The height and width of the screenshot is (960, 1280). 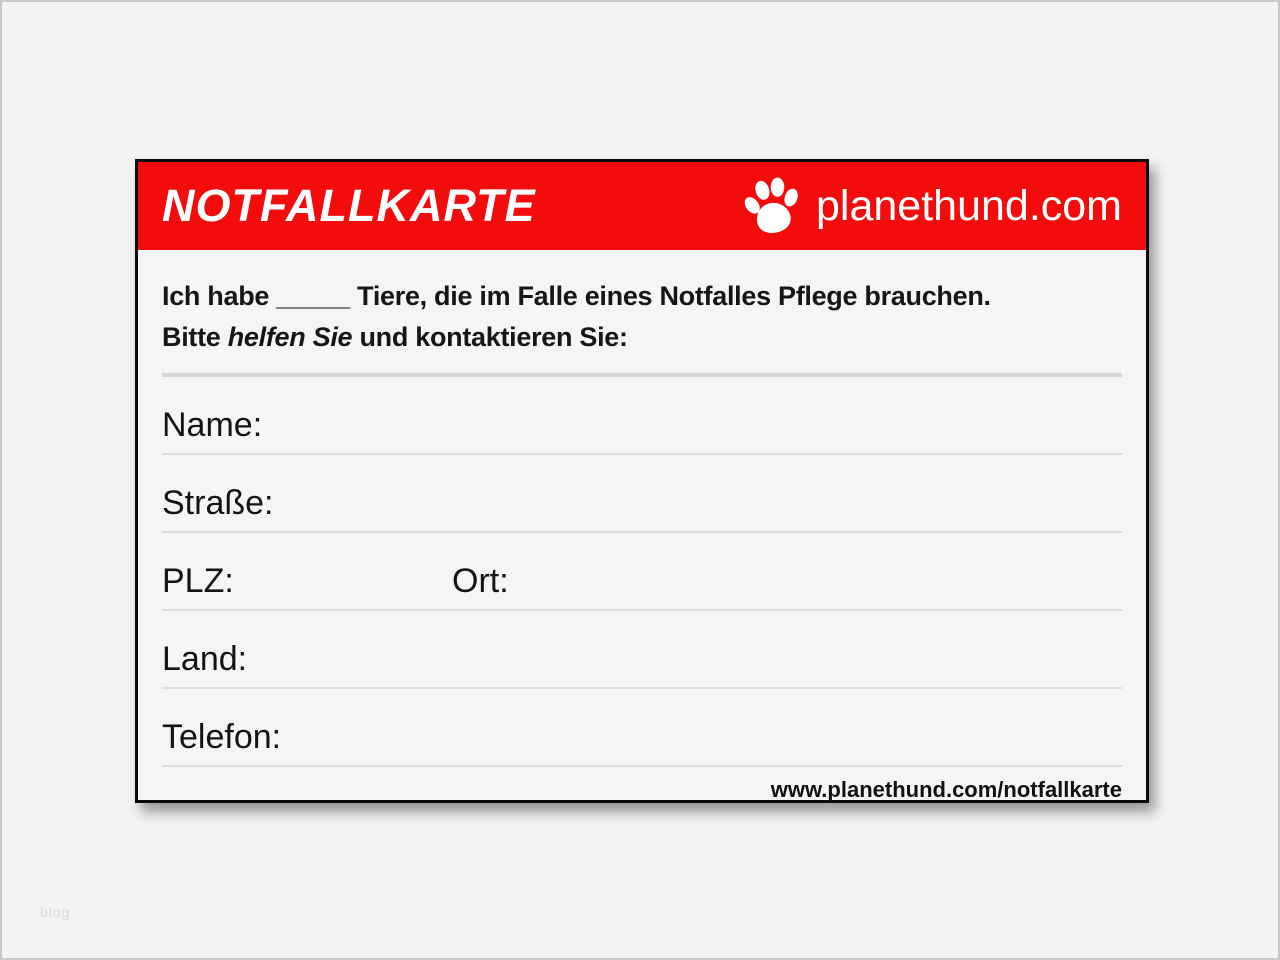 I want to click on field-label-plz: PLZ:, so click(x=198, y=581).